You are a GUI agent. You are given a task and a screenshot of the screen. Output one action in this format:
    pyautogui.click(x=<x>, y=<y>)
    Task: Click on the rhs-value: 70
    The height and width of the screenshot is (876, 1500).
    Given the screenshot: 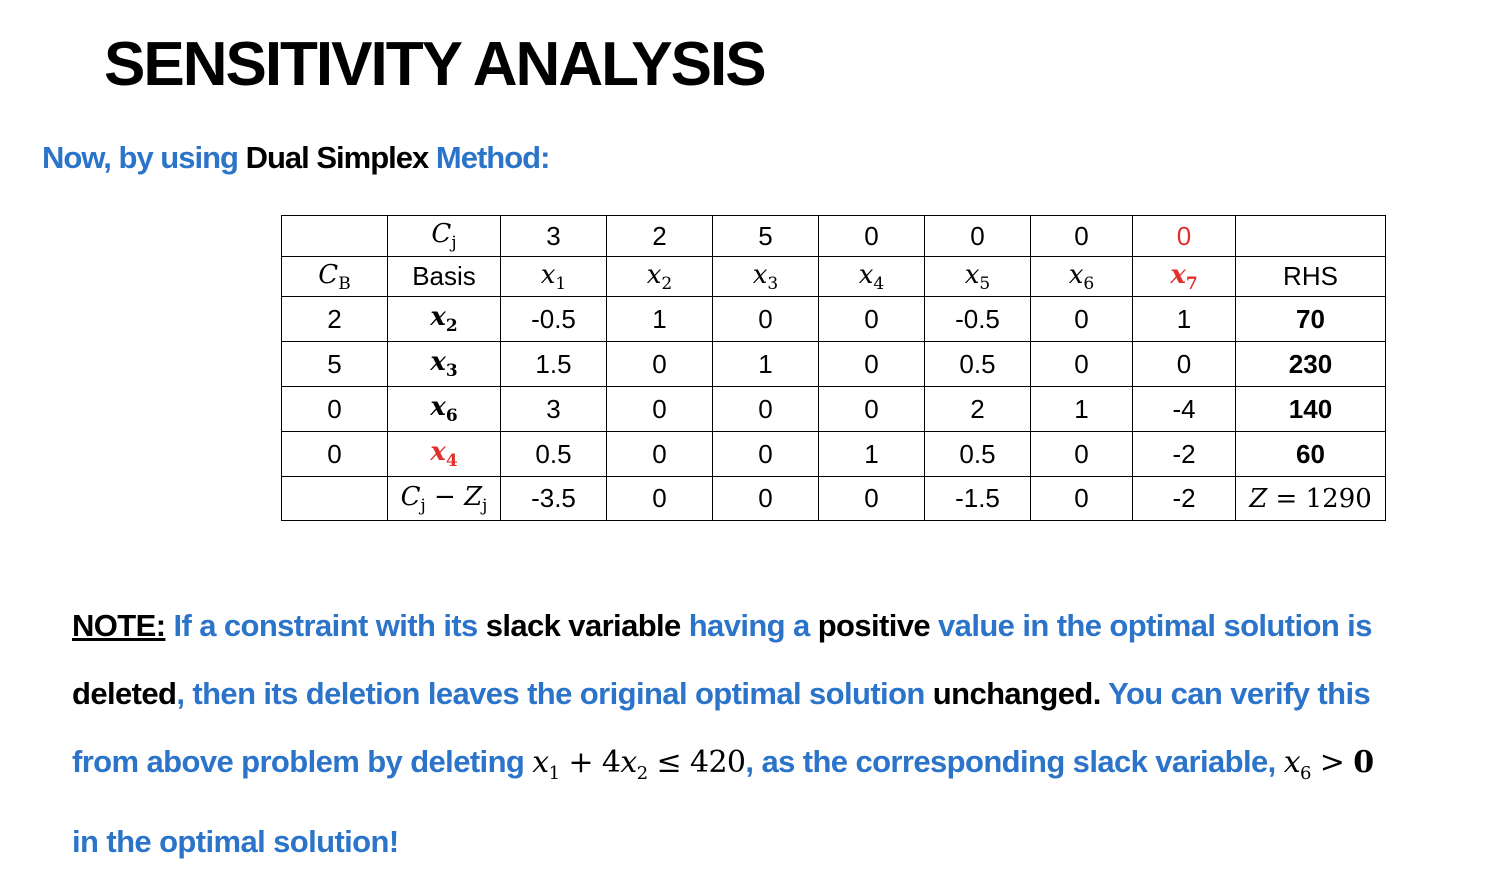 What is the action you would take?
    pyautogui.click(x=1310, y=319)
    